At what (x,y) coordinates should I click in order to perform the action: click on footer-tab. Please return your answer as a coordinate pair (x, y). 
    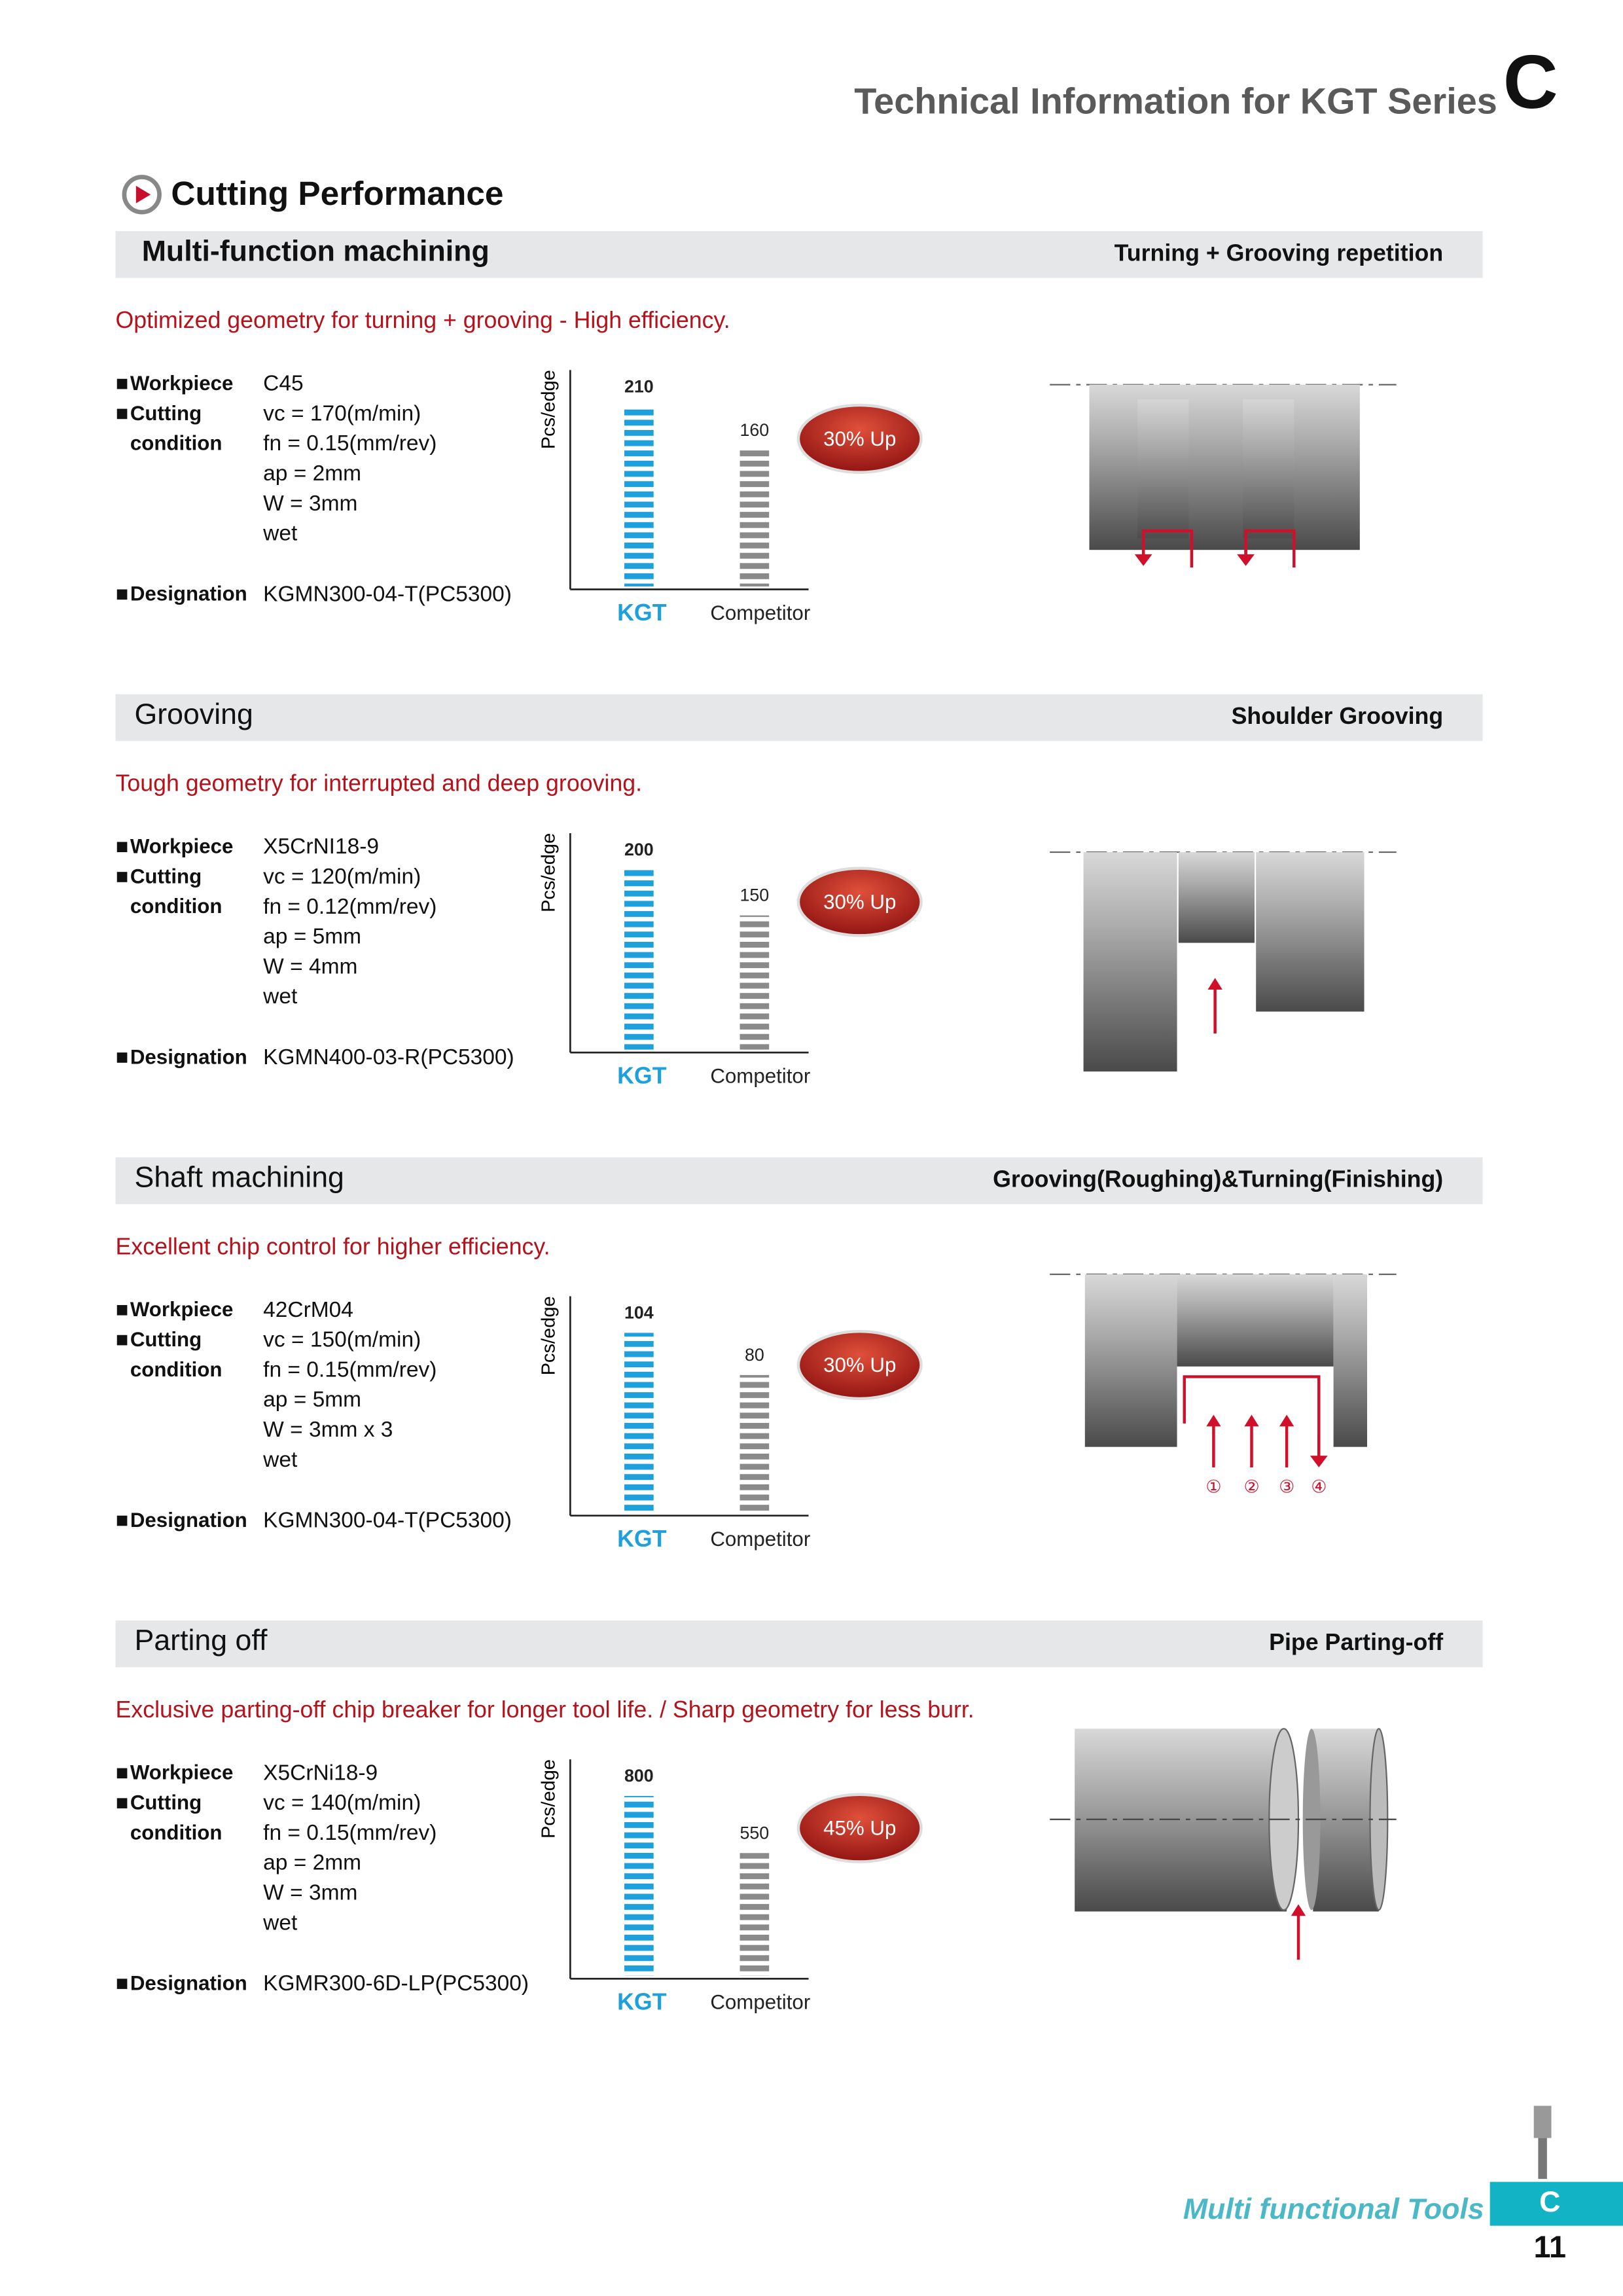
    Looking at the image, I should click on (1556, 2203).